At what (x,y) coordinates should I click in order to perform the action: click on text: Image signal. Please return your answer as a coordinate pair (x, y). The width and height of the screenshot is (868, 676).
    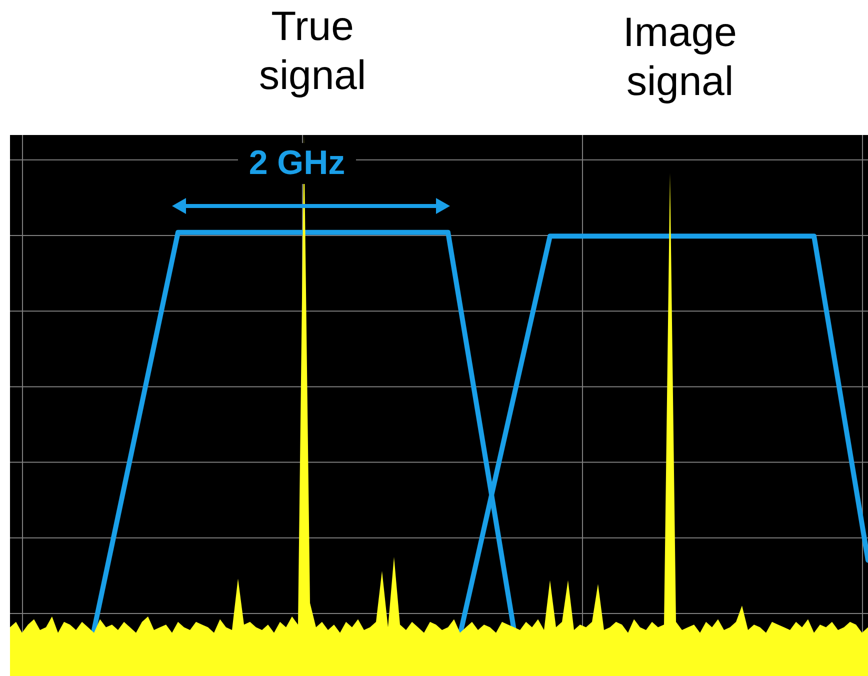
    Looking at the image, I should click on (680, 57).